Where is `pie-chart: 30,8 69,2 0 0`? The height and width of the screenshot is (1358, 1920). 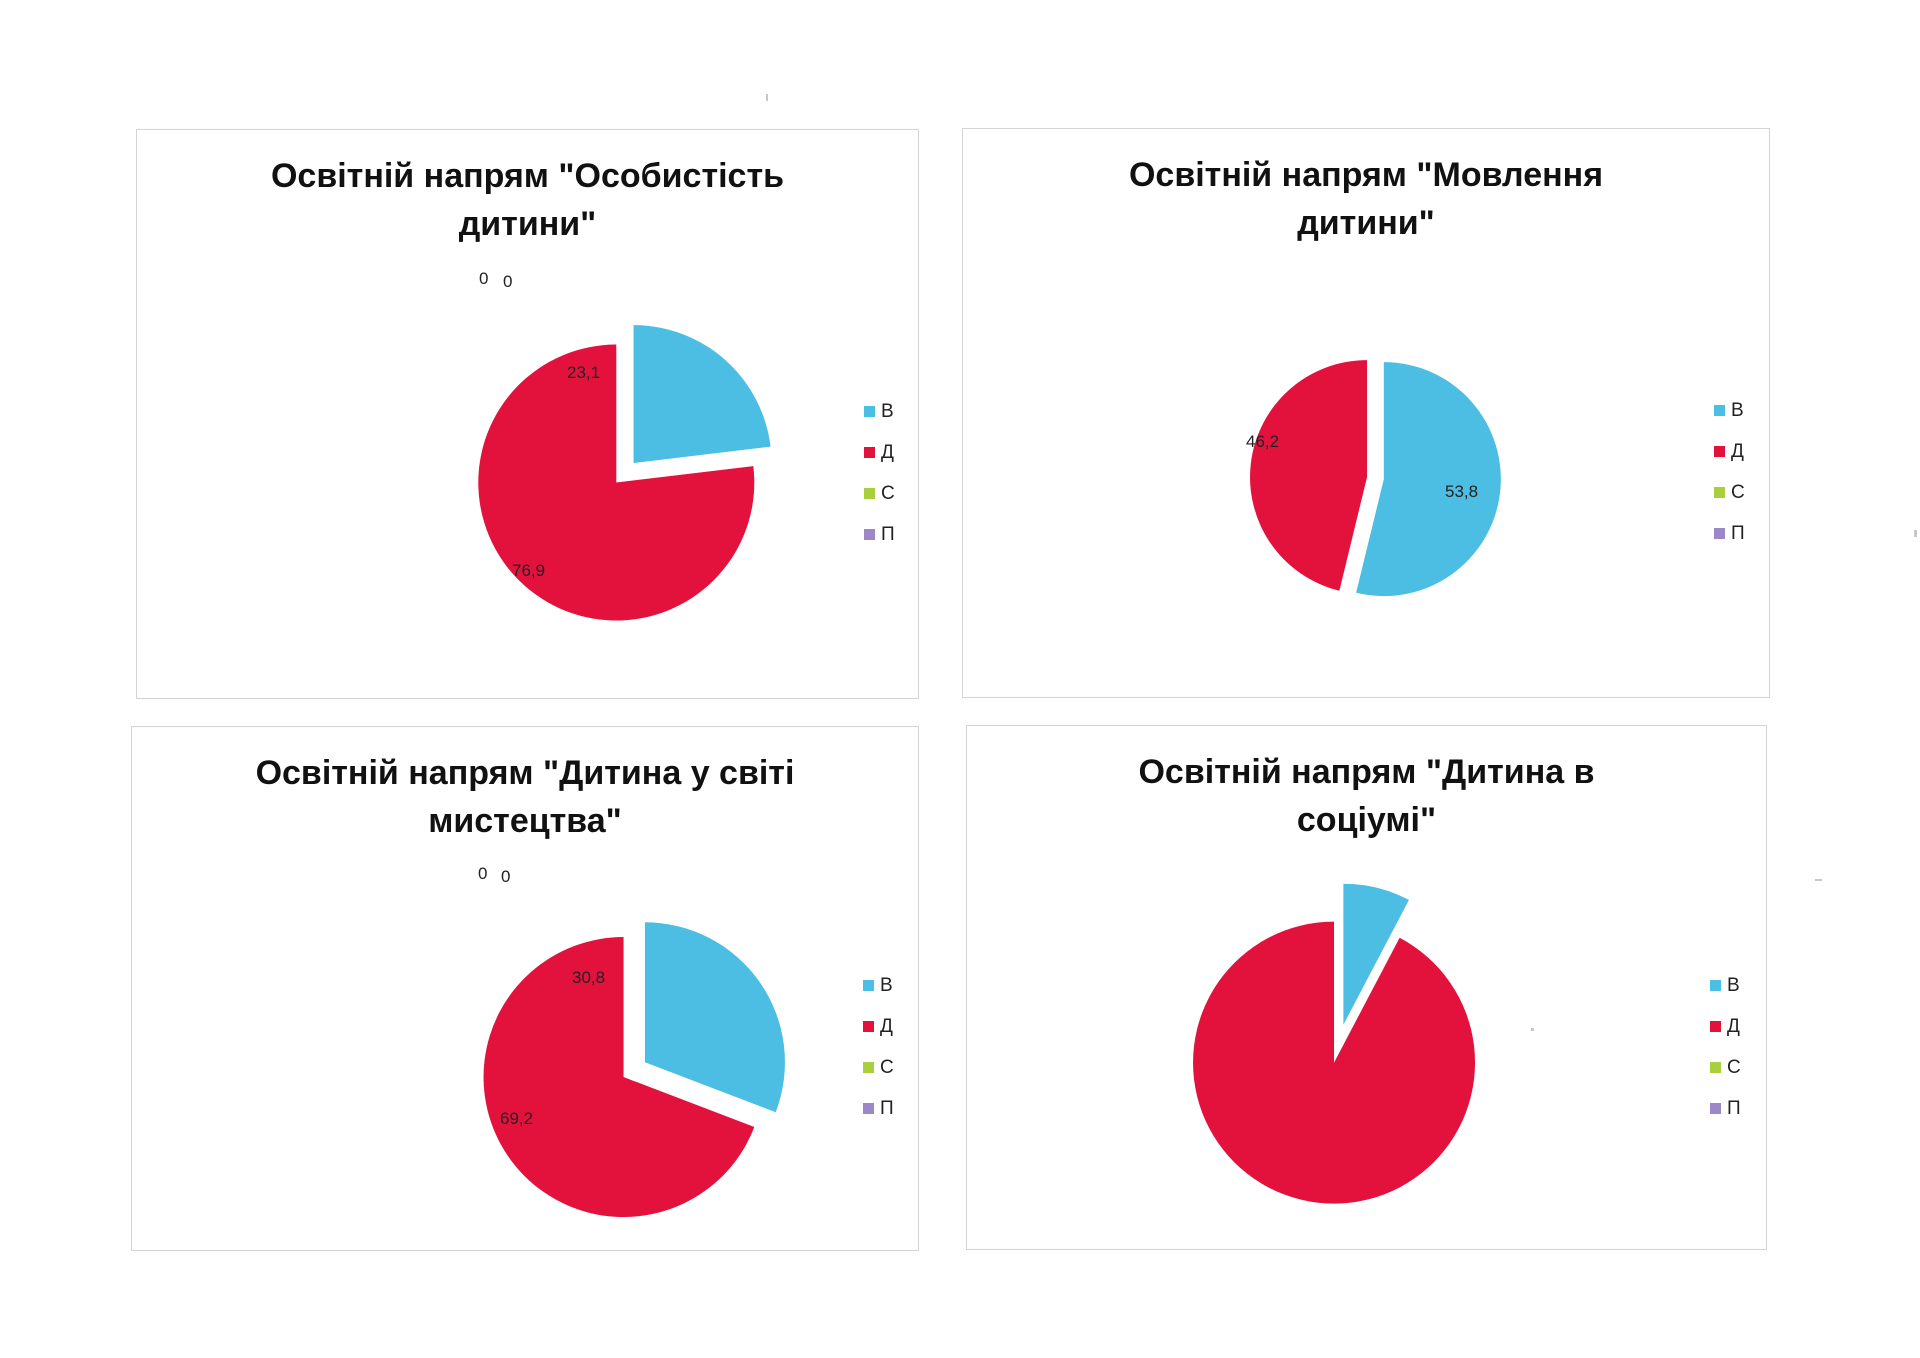 pie-chart: 30,8 69,2 0 0 is located at coordinates (631, 1041).